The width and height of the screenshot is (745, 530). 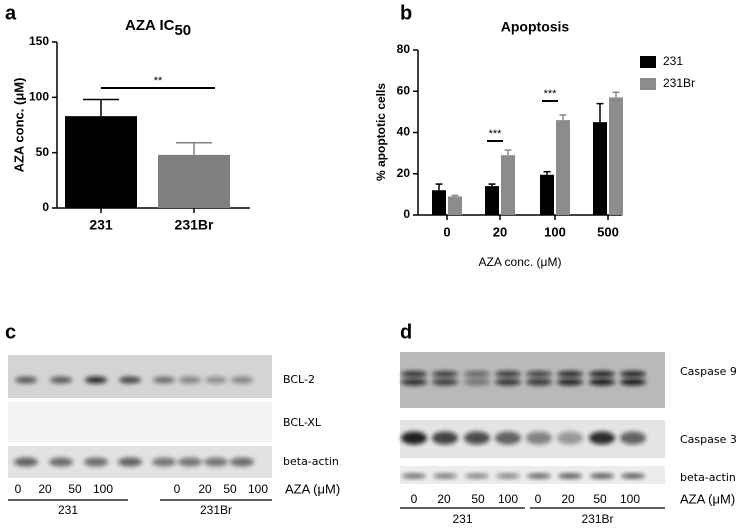 I want to click on legend-label: 231Br, so click(x=679, y=83).